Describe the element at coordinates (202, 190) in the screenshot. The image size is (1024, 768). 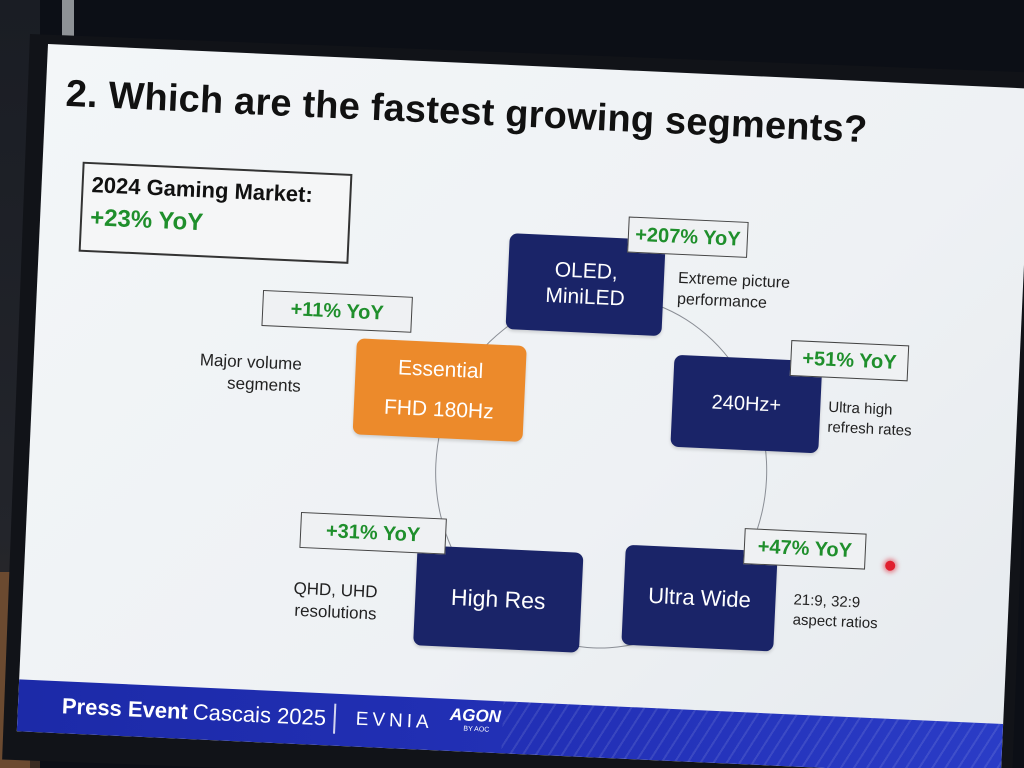
I see `market-label: 2024 Gaming Market:` at that location.